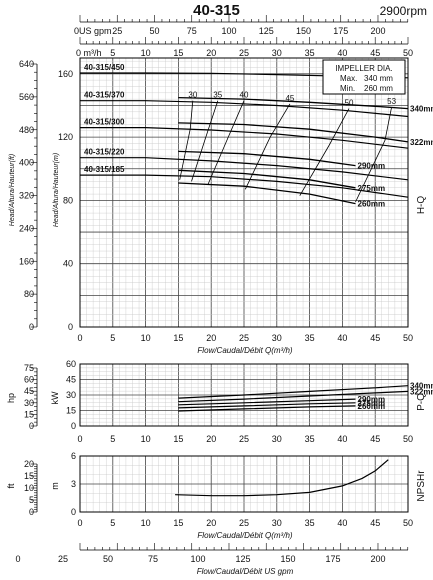 The width and height of the screenshot is (433, 580). I want to click on bottom-gpm-axis-title: Flow/Caudal/Débit US gpm, so click(245, 571).